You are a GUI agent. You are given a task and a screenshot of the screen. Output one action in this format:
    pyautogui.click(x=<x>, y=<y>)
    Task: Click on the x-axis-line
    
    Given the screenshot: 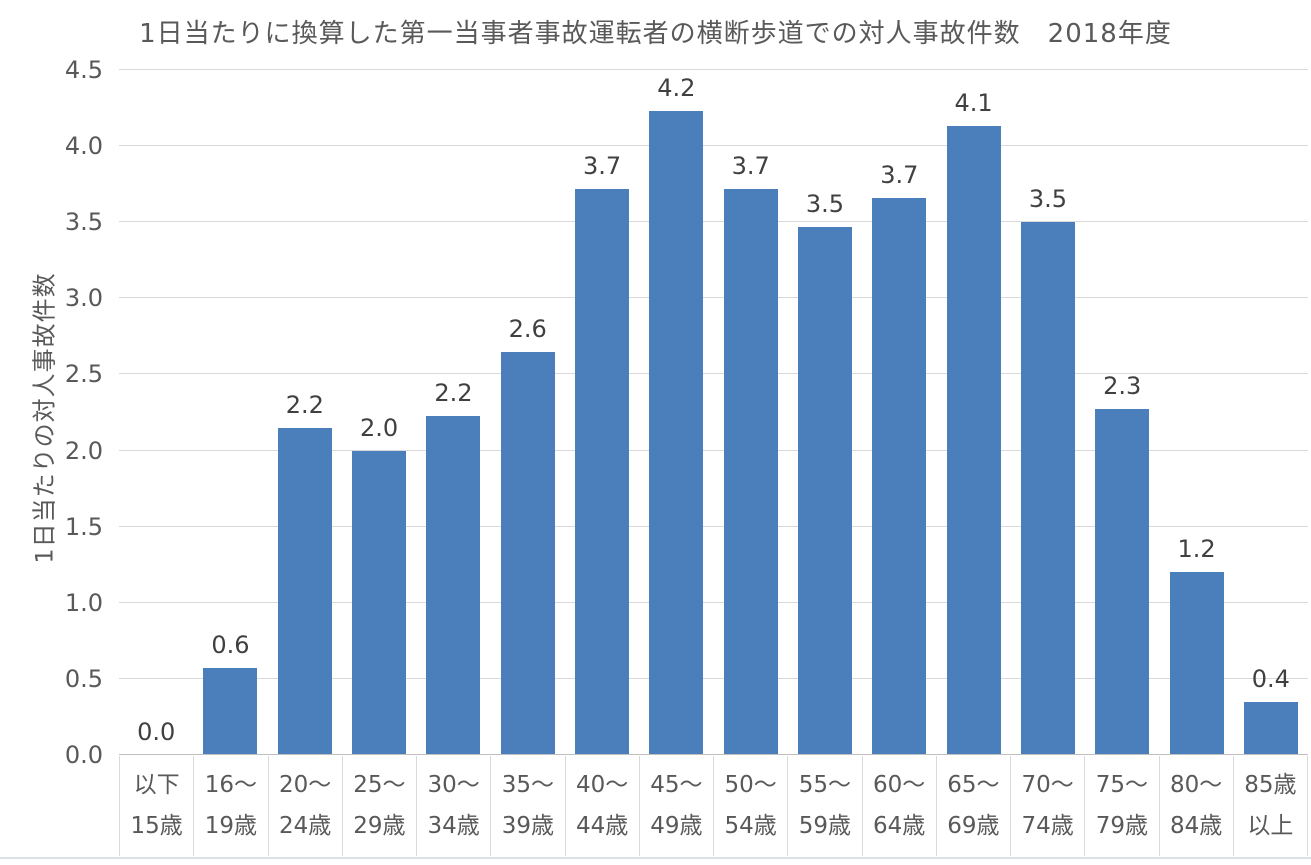 What is the action you would take?
    pyautogui.click(x=713, y=754)
    